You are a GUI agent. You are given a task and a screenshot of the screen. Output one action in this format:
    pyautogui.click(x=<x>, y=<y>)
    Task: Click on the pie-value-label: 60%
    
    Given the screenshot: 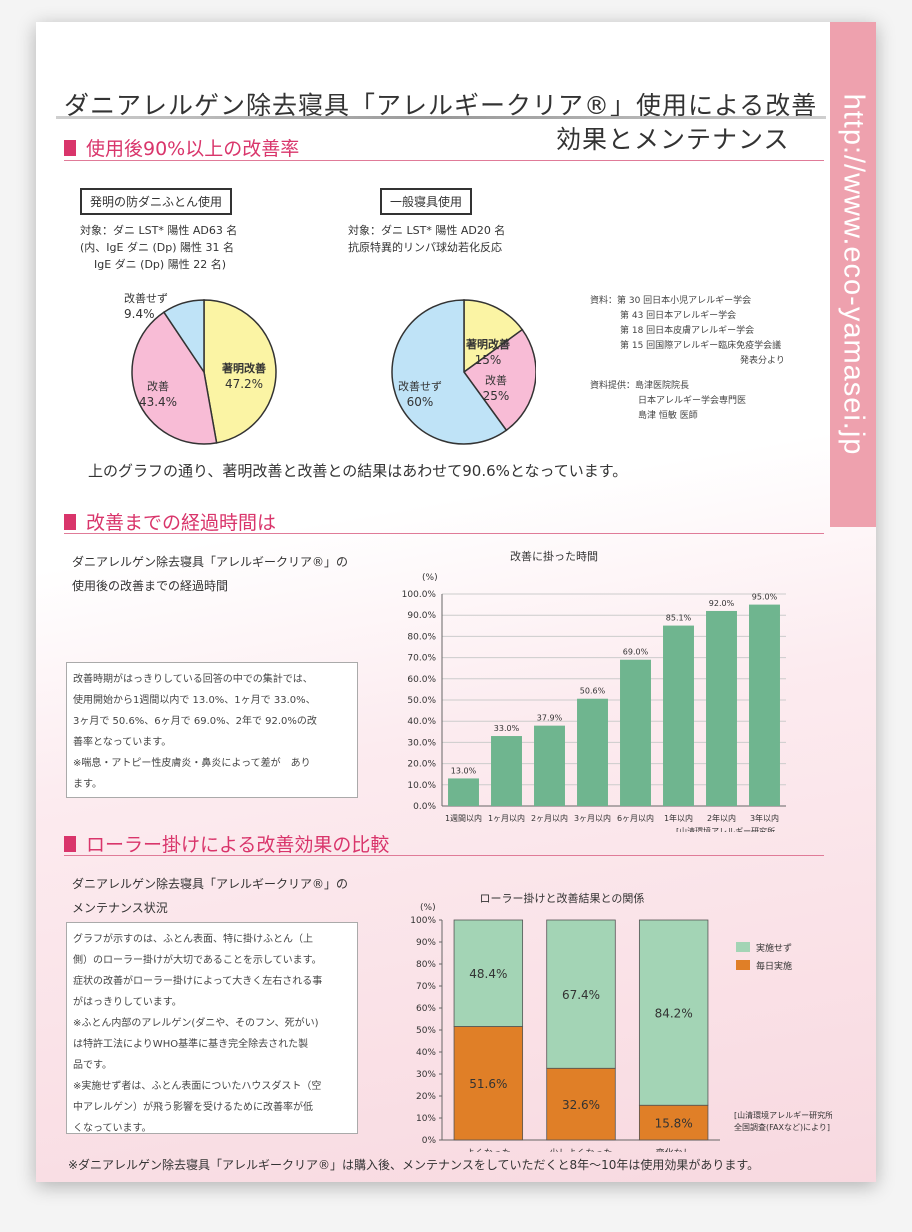 What is the action you would take?
    pyautogui.click(x=420, y=402)
    